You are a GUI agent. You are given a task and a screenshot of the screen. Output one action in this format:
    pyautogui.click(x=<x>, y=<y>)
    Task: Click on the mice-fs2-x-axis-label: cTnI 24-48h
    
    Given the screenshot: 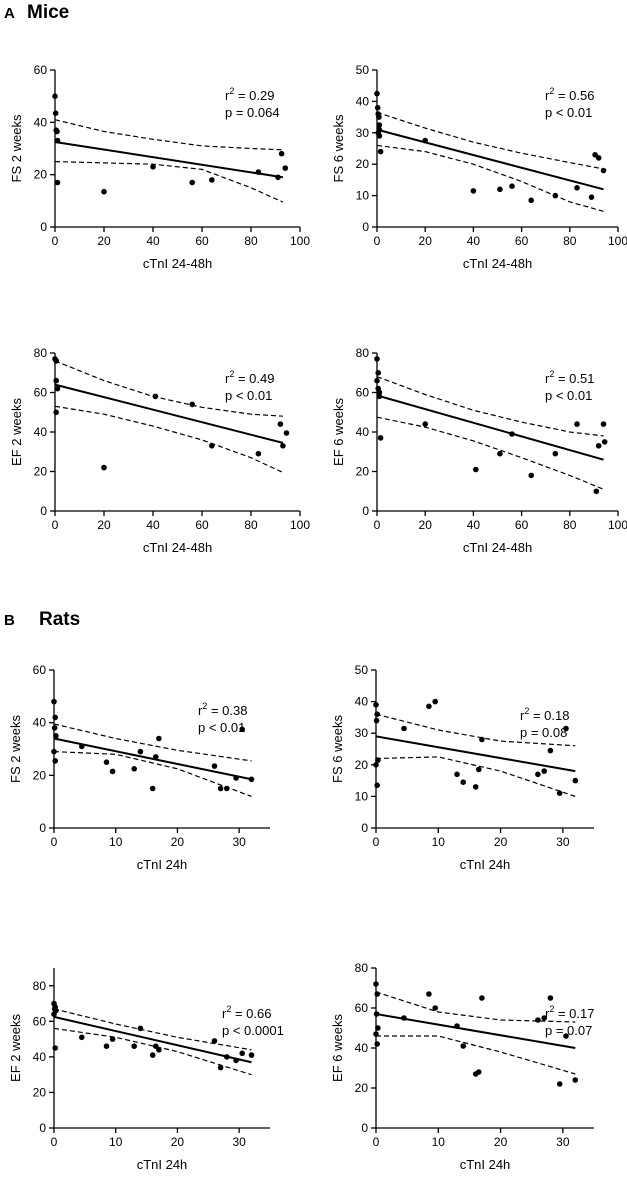 What is the action you would take?
    pyautogui.click(x=177, y=263)
    